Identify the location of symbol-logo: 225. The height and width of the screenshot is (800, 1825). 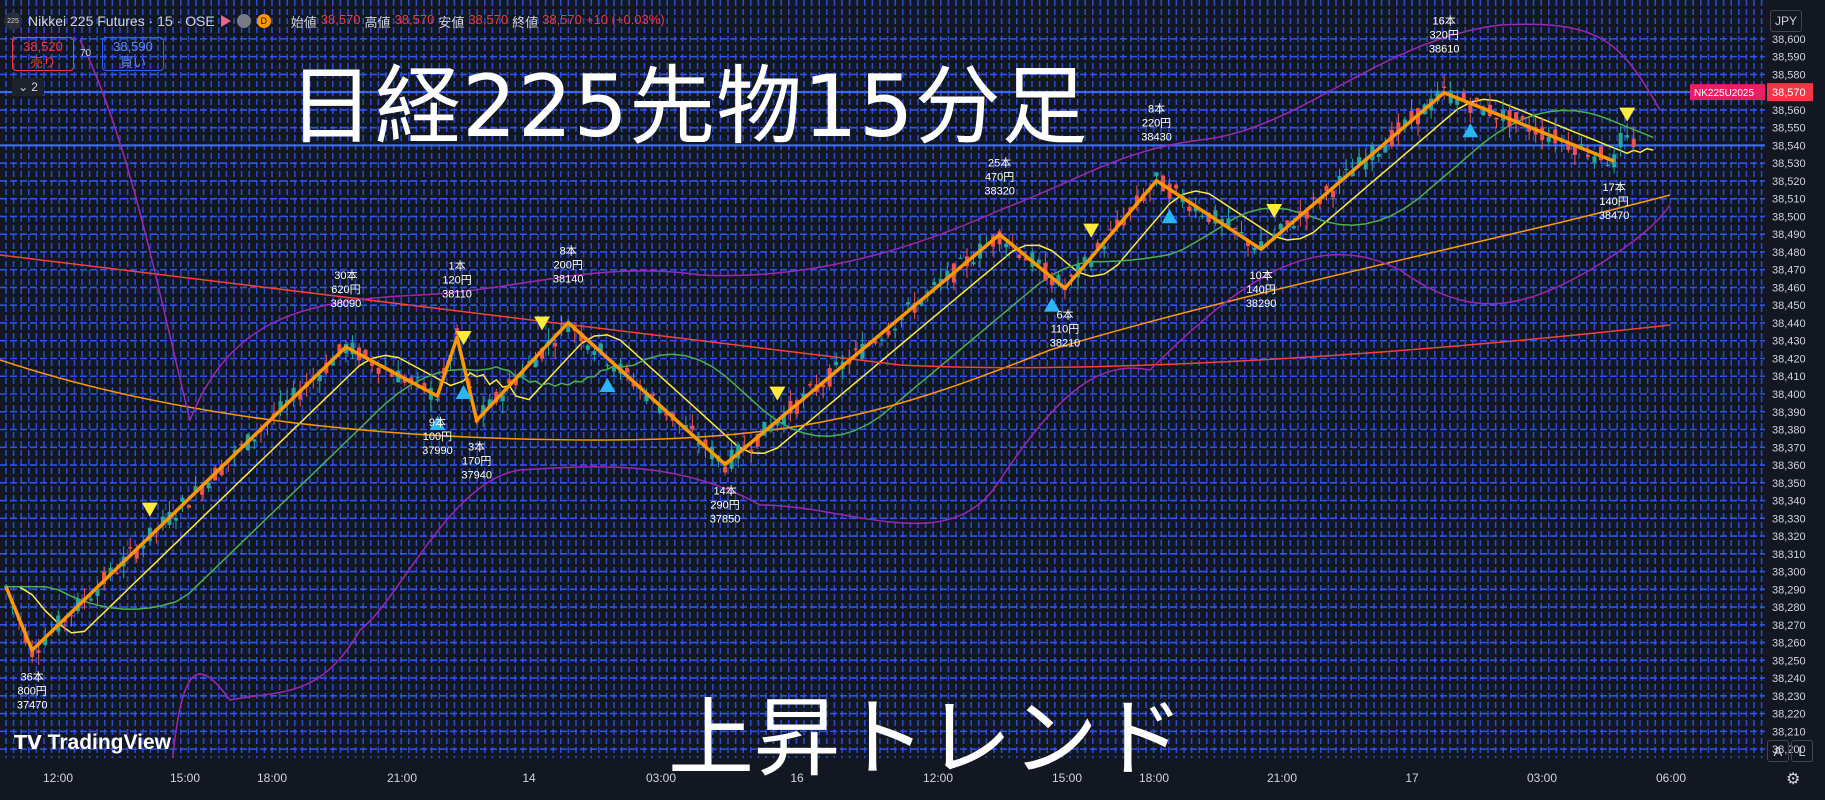
(13, 21).